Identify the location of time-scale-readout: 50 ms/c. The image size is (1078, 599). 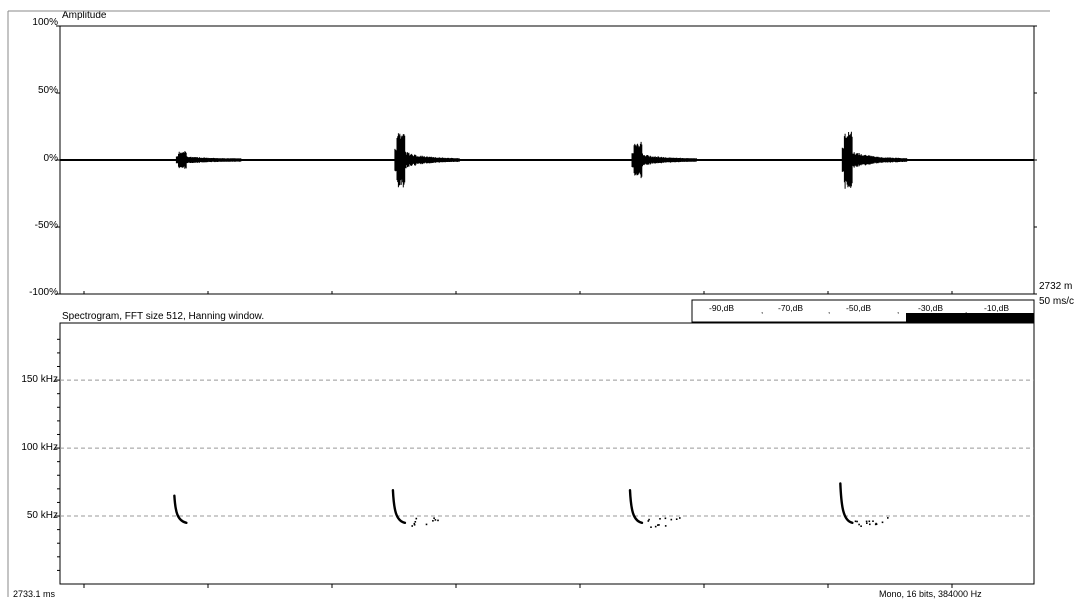
(1057, 301).